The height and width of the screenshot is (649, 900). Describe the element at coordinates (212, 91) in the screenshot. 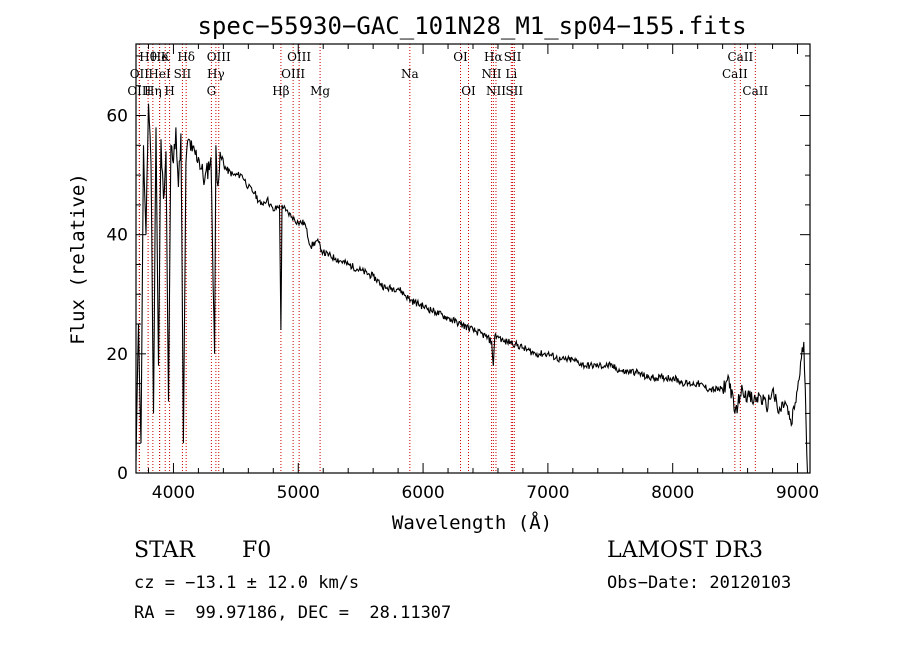

I see `spectral-line-label: G` at that location.